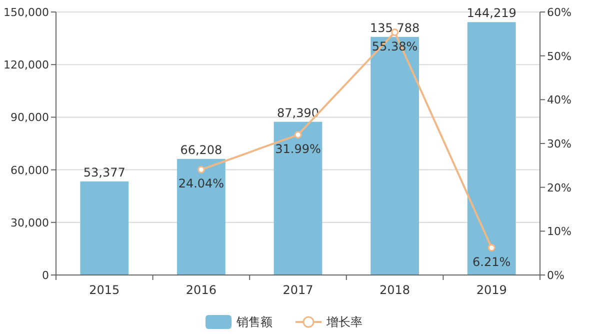  What do you see at coordinates (559, 187) in the screenshot?
I see `y2-tick-label: 20%` at bounding box center [559, 187].